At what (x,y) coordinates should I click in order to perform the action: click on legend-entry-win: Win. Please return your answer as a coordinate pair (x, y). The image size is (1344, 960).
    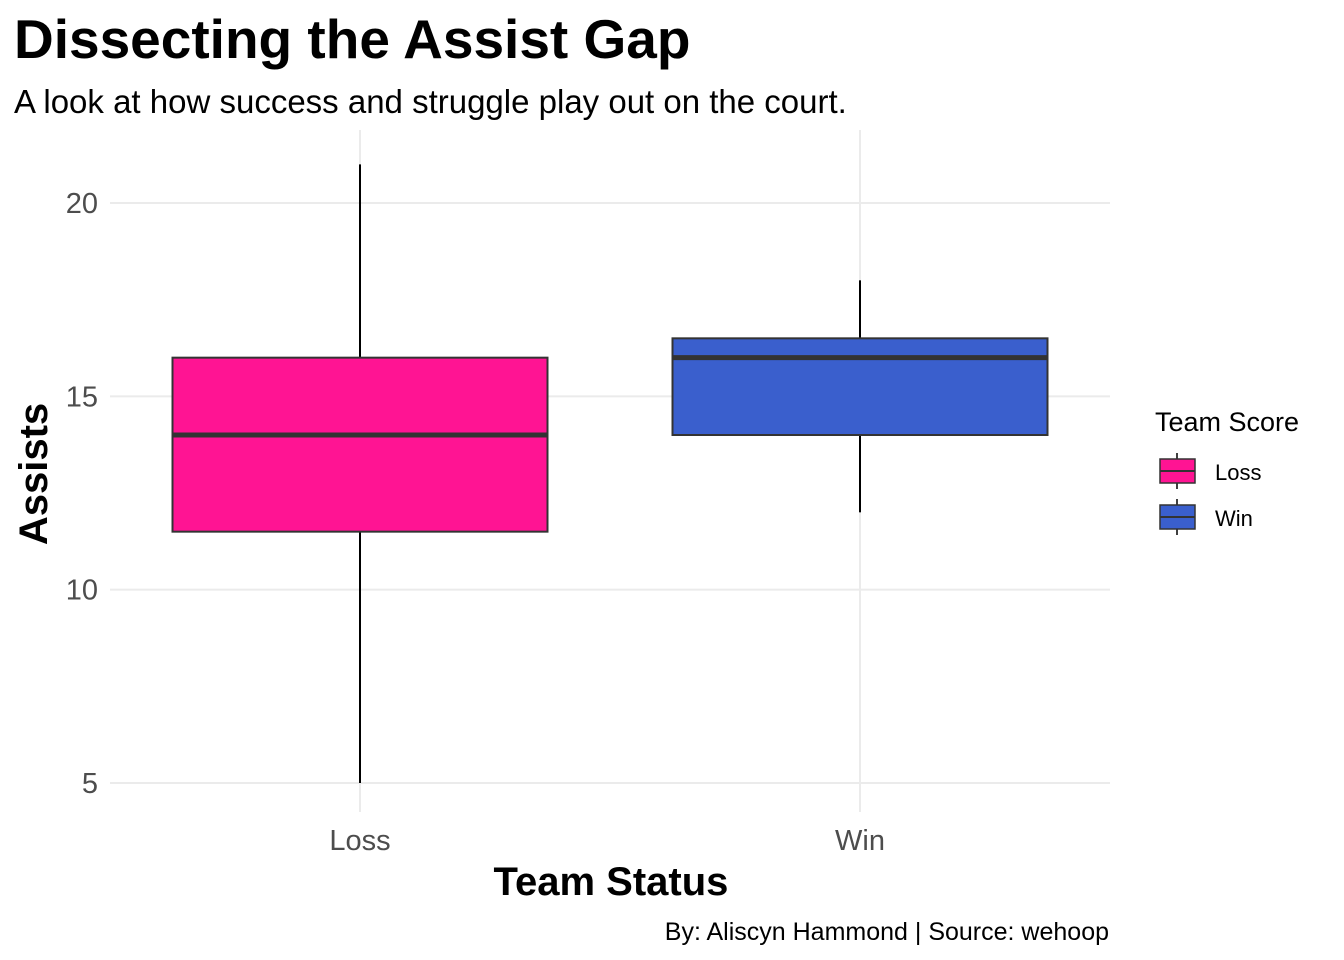
    Looking at the image, I should click on (1206, 517).